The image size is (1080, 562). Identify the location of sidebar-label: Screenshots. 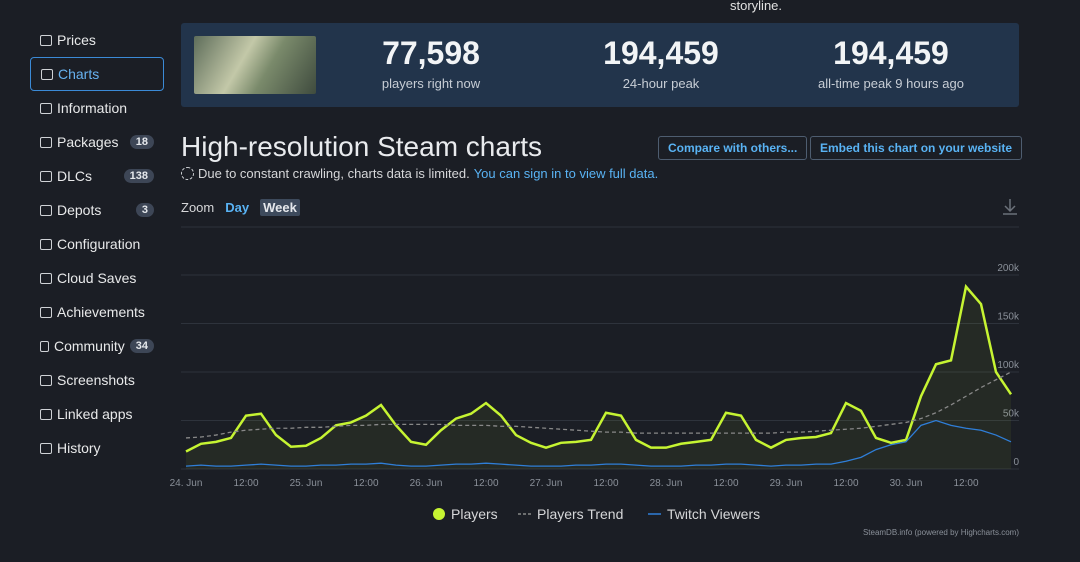
(96, 380).